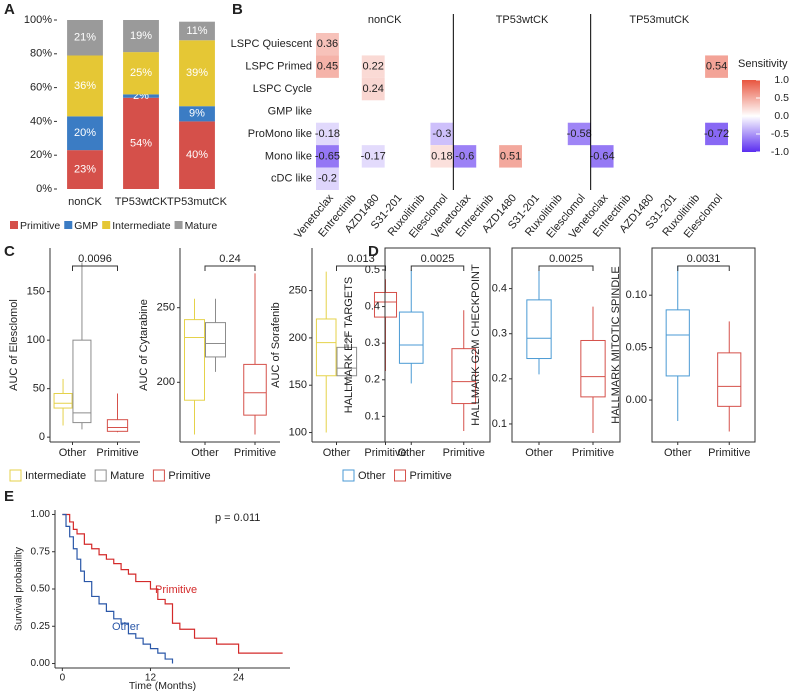  I want to click on y-tick-label: 0.75, so click(41, 551).